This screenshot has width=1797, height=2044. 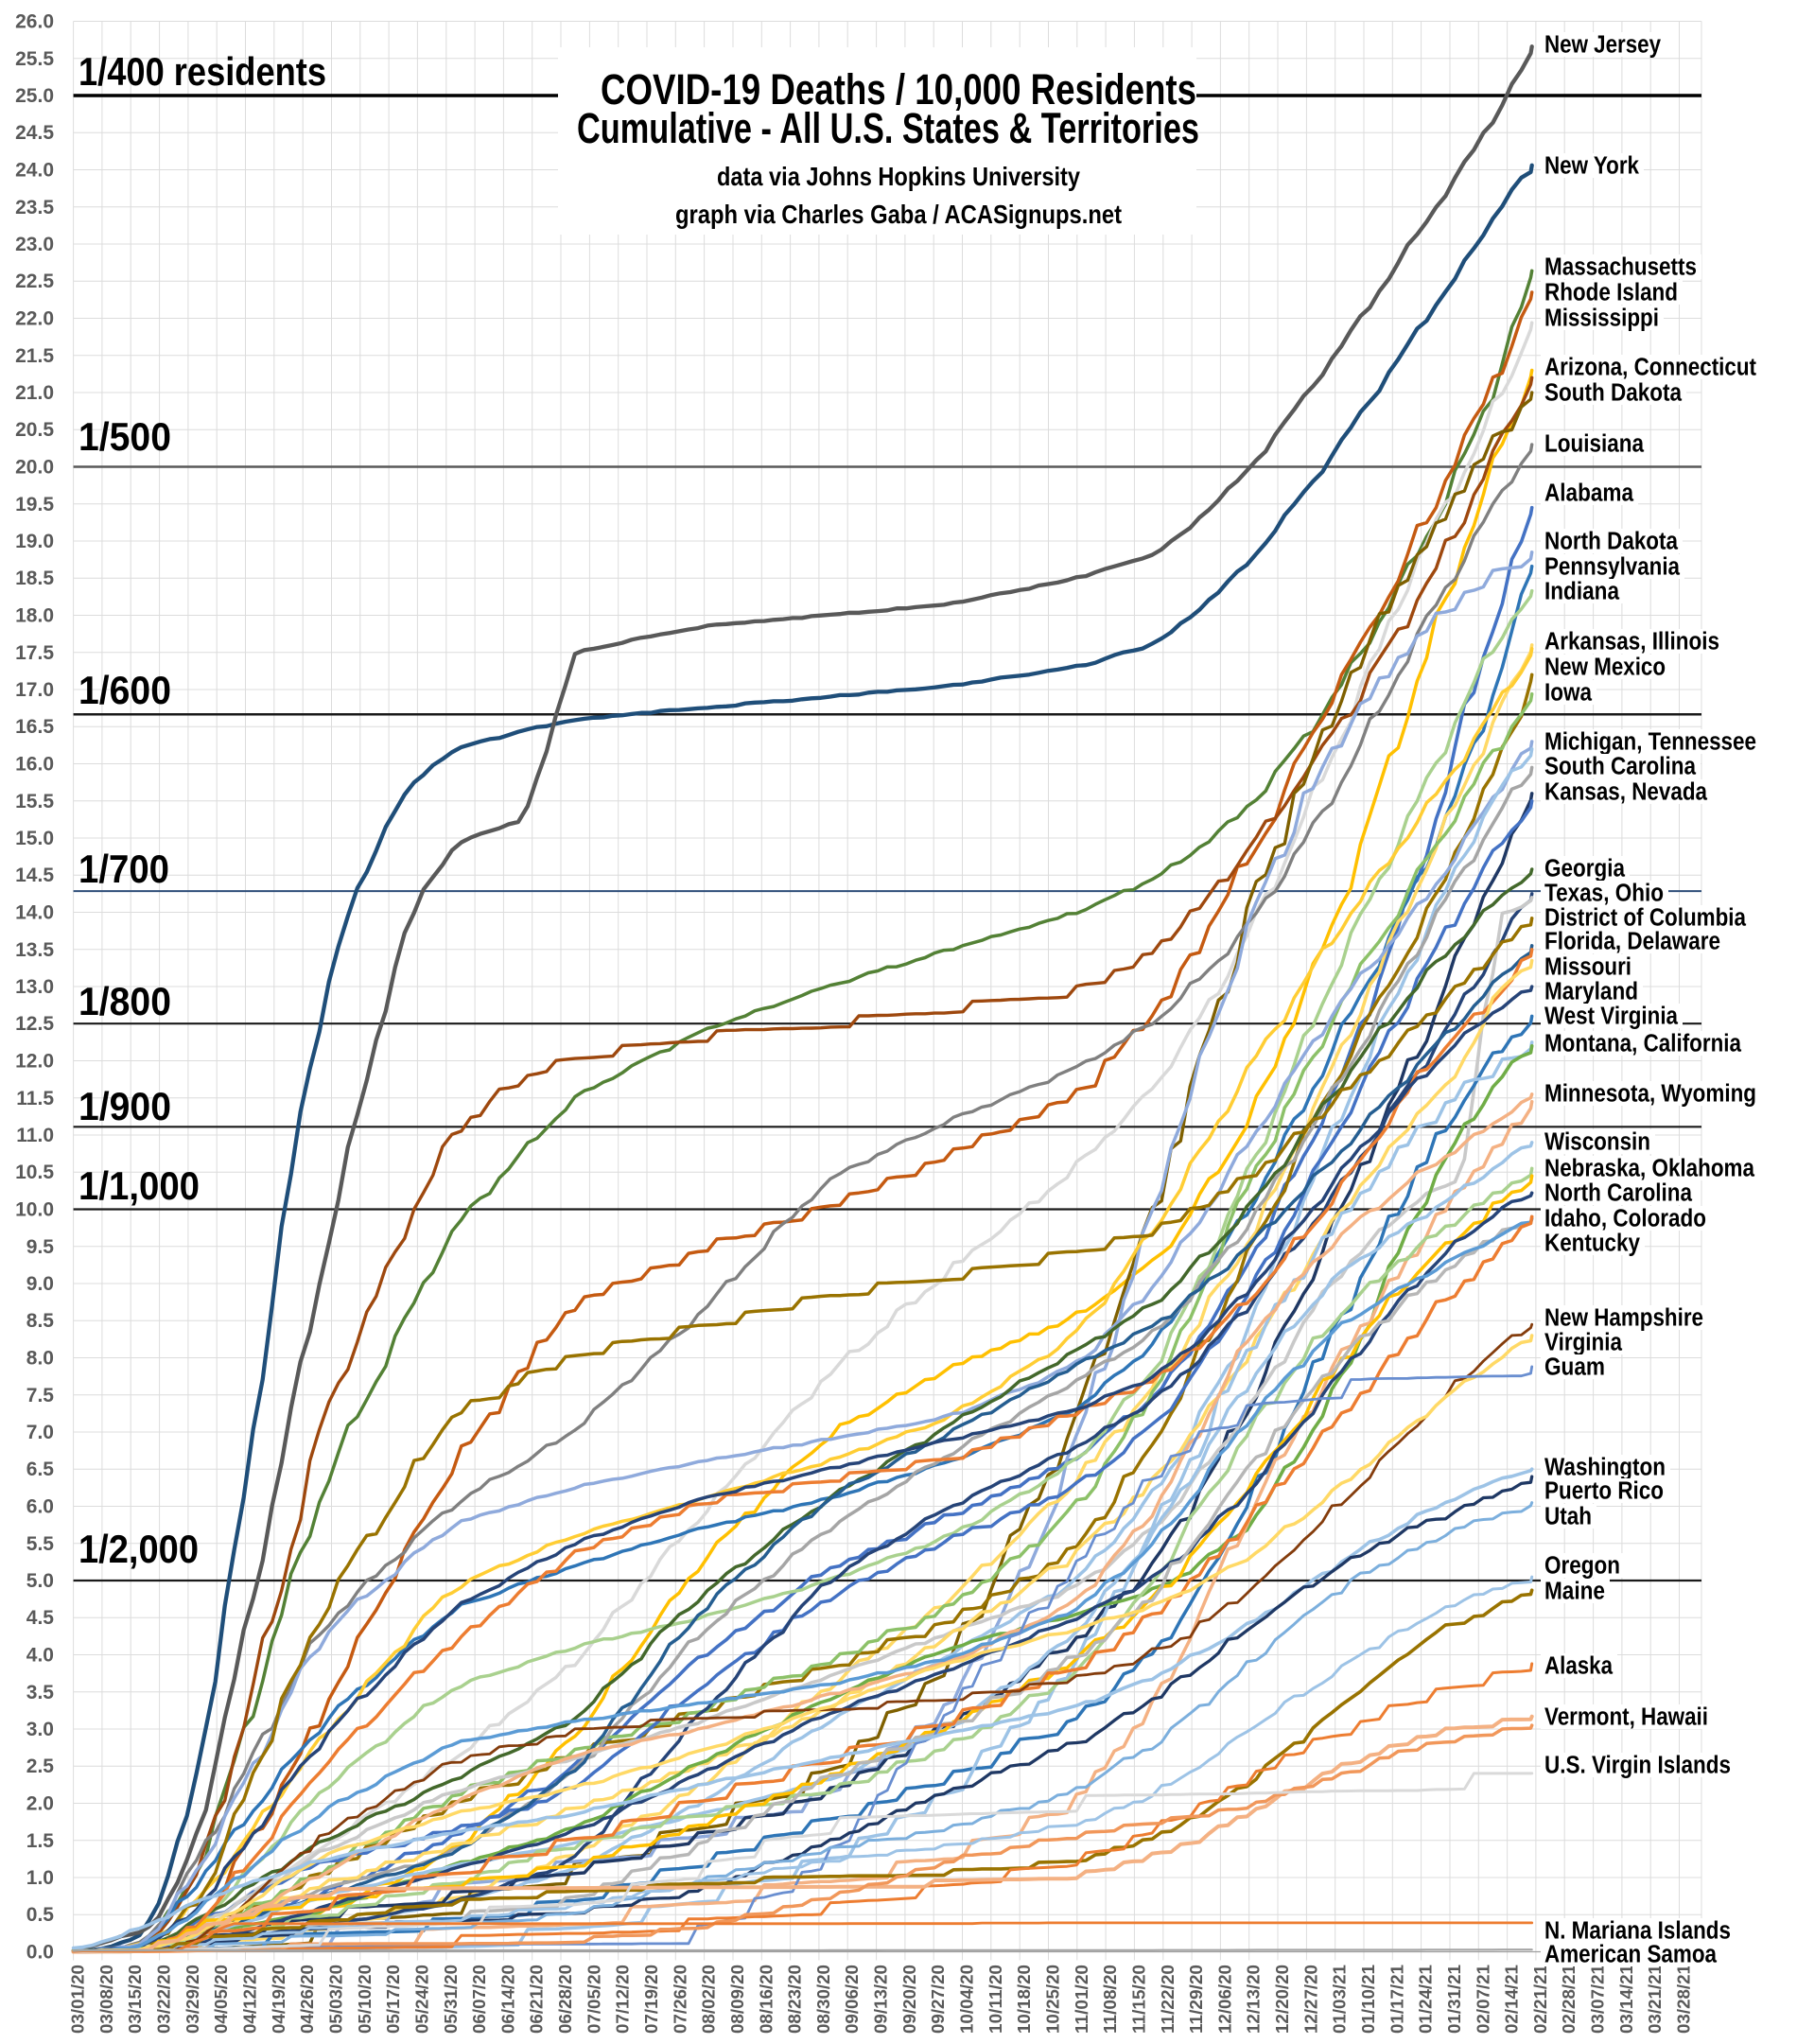 What do you see at coordinates (1081, 1999) in the screenshot?
I see `svg-text: 11/01/20` at bounding box center [1081, 1999].